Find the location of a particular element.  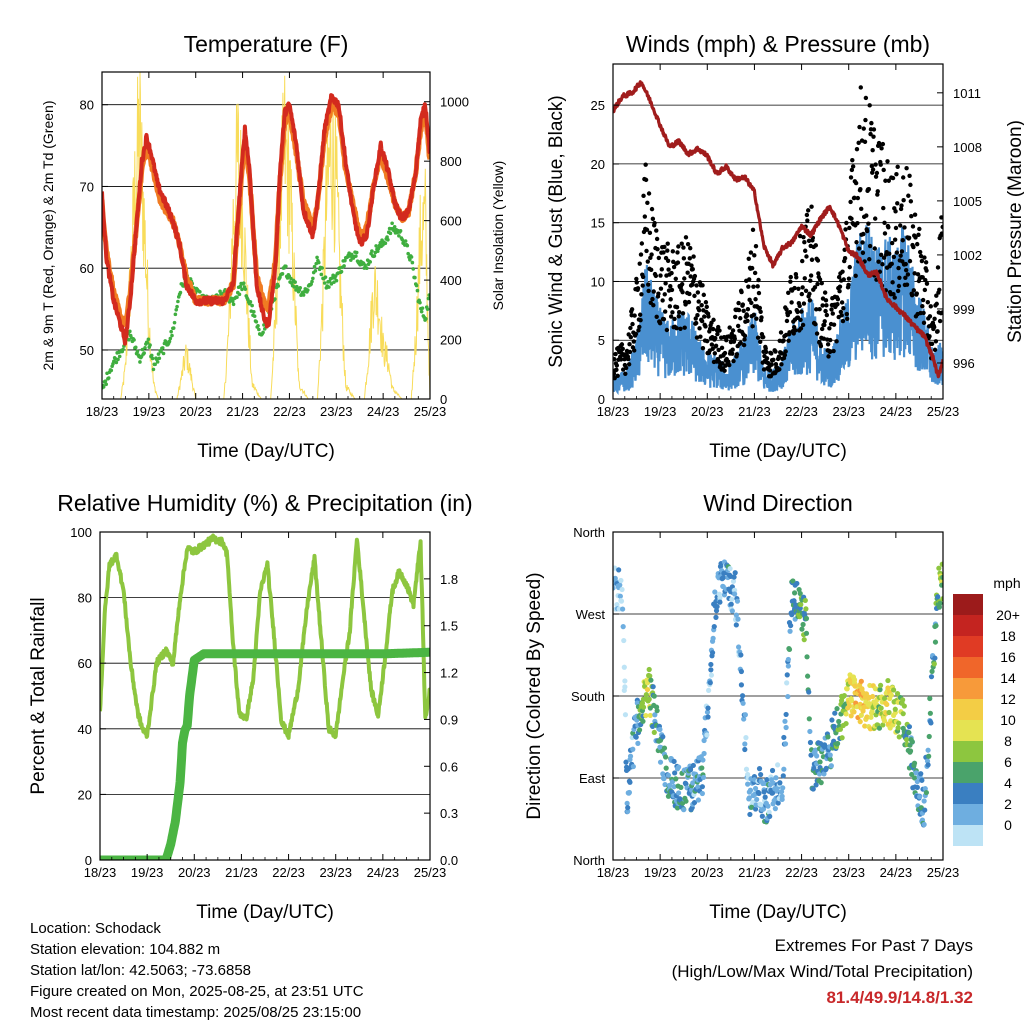

winds-x-tick-label: 18/23 is located at coordinates (613, 411).